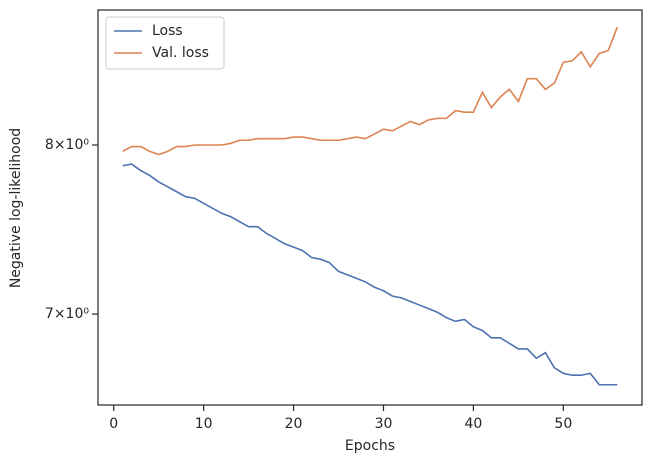 The image size is (652, 467). I want to click on x-tick-label: 10, so click(204, 424).